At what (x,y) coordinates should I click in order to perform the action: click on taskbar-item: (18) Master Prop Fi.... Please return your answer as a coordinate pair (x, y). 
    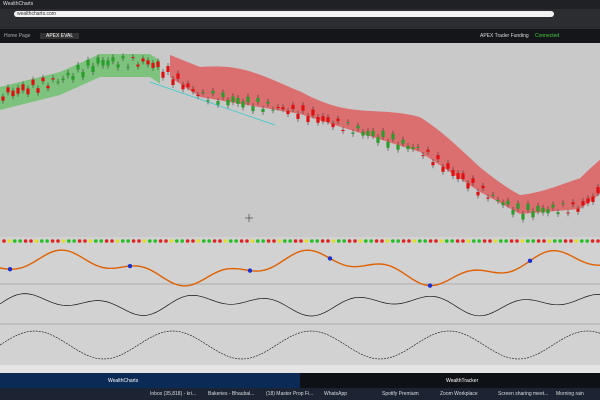
    Looking at the image, I should click on (290, 394).